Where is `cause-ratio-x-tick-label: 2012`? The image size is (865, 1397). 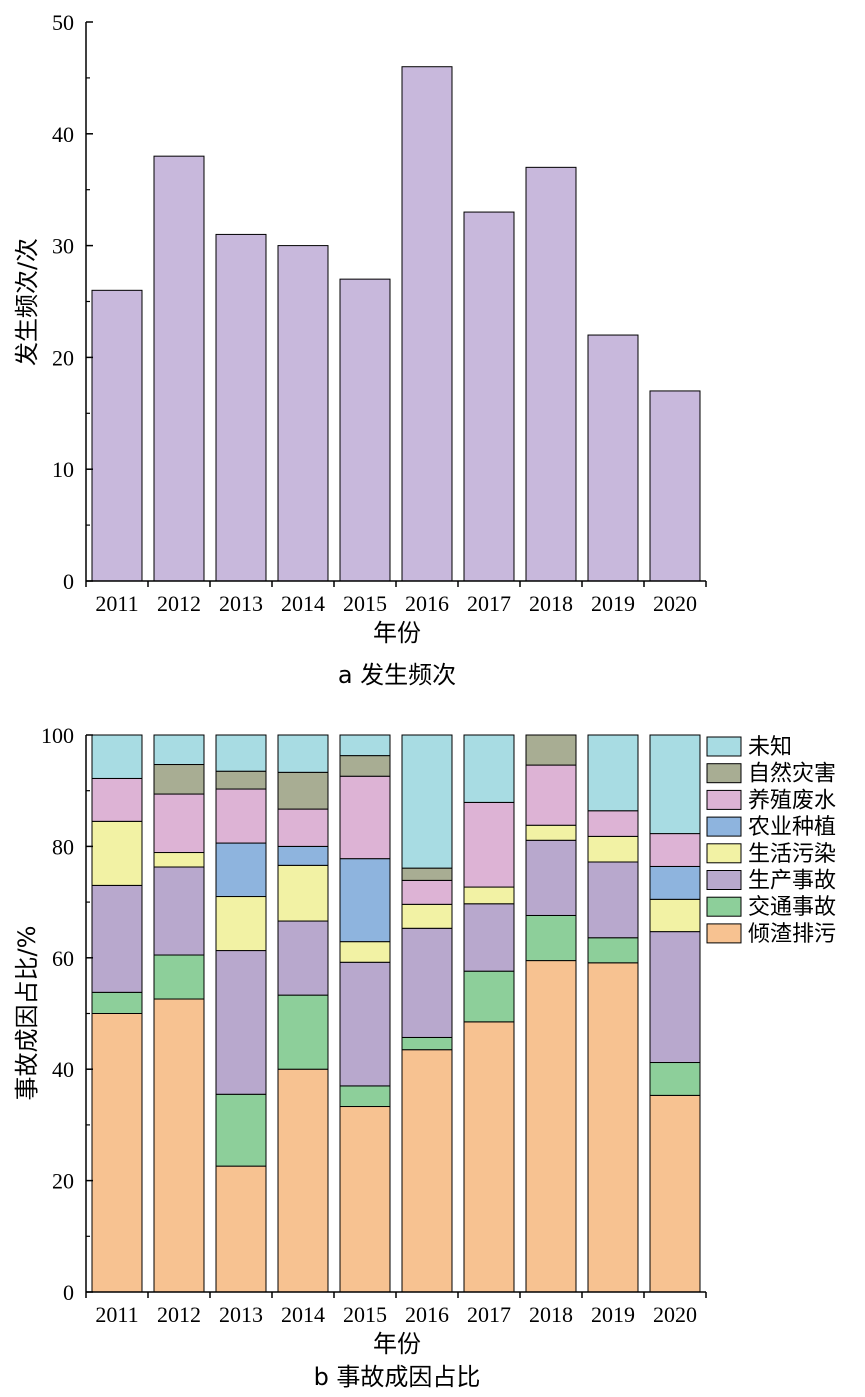 cause-ratio-x-tick-label: 2012 is located at coordinates (179, 1314).